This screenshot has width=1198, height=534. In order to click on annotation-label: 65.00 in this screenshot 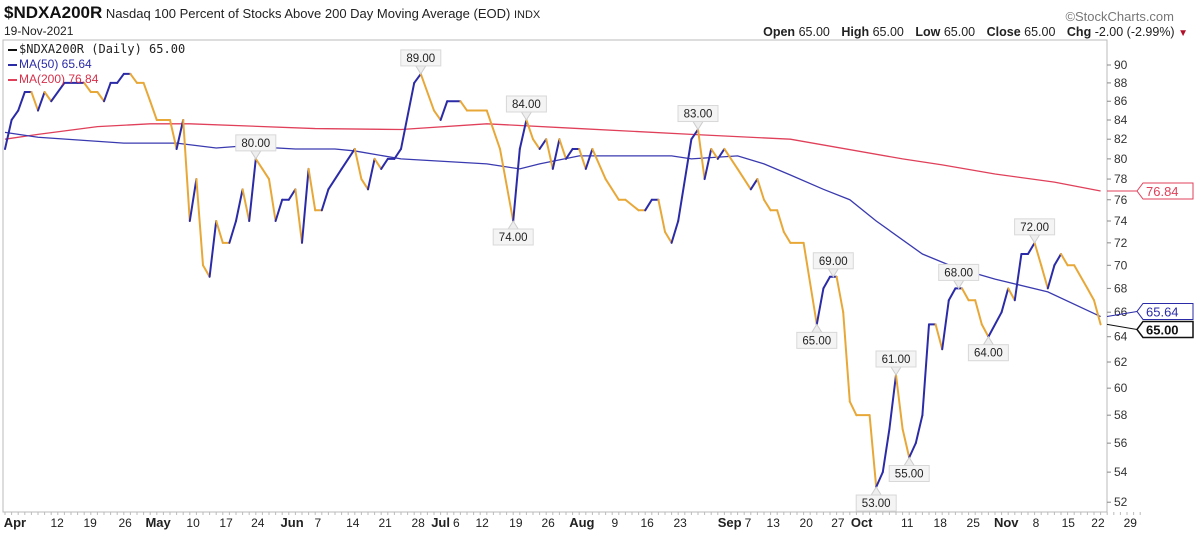, I will do `click(816, 341)`.